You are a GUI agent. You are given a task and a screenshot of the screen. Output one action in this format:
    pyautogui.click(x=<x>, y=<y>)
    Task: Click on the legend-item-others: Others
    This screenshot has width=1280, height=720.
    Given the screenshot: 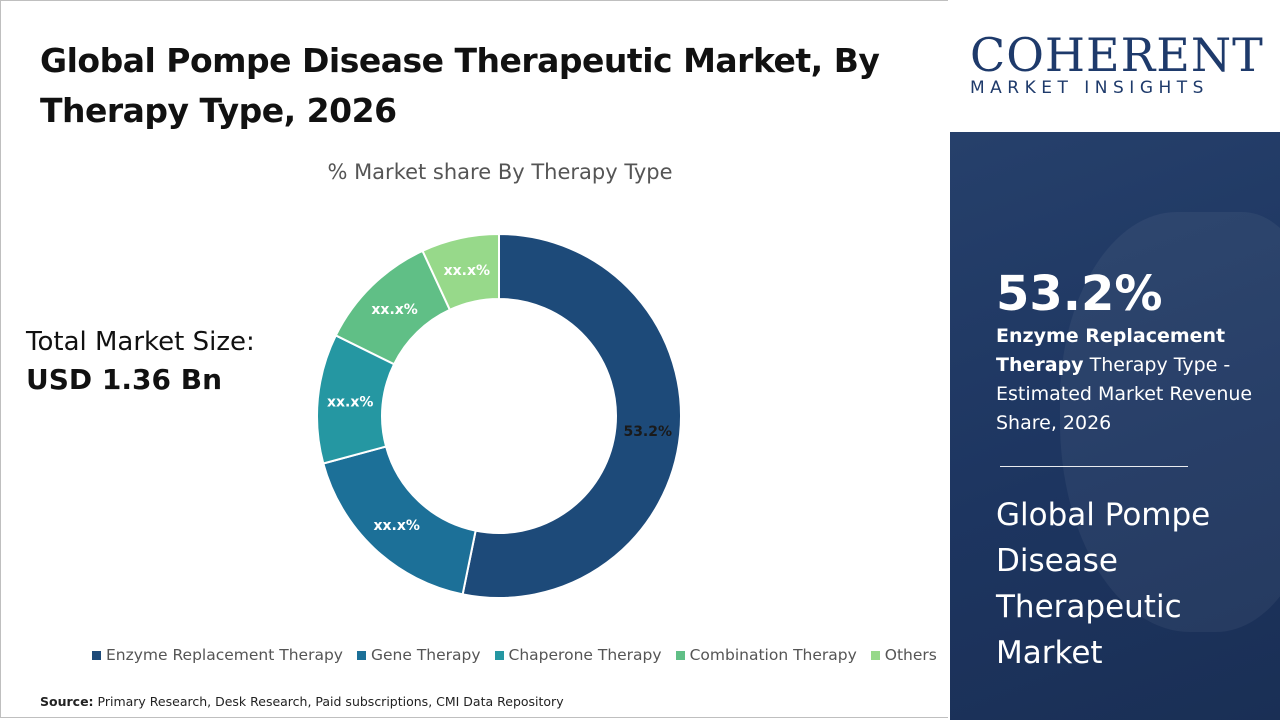 What is the action you would take?
    pyautogui.click(x=903, y=655)
    